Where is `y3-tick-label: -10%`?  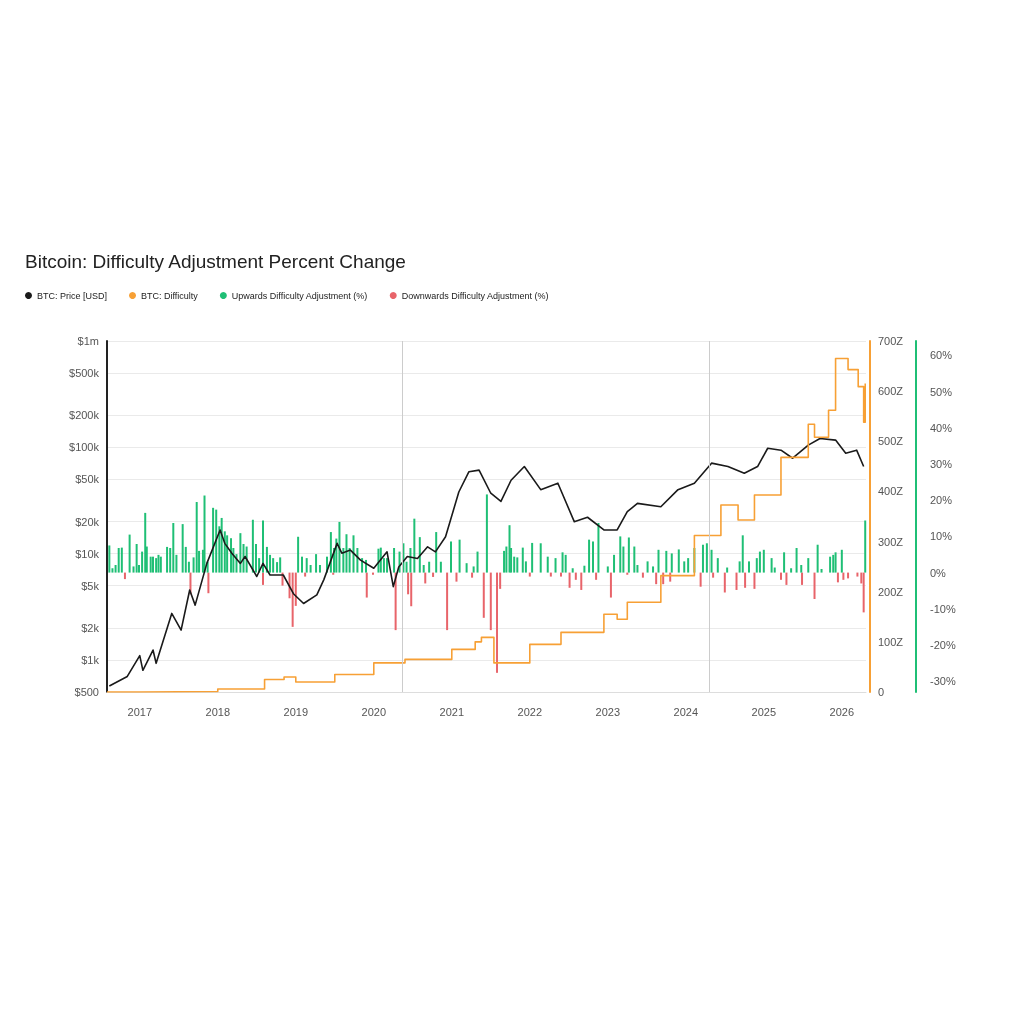
y3-tick-label: -10% is located at coordinates (943, 608).